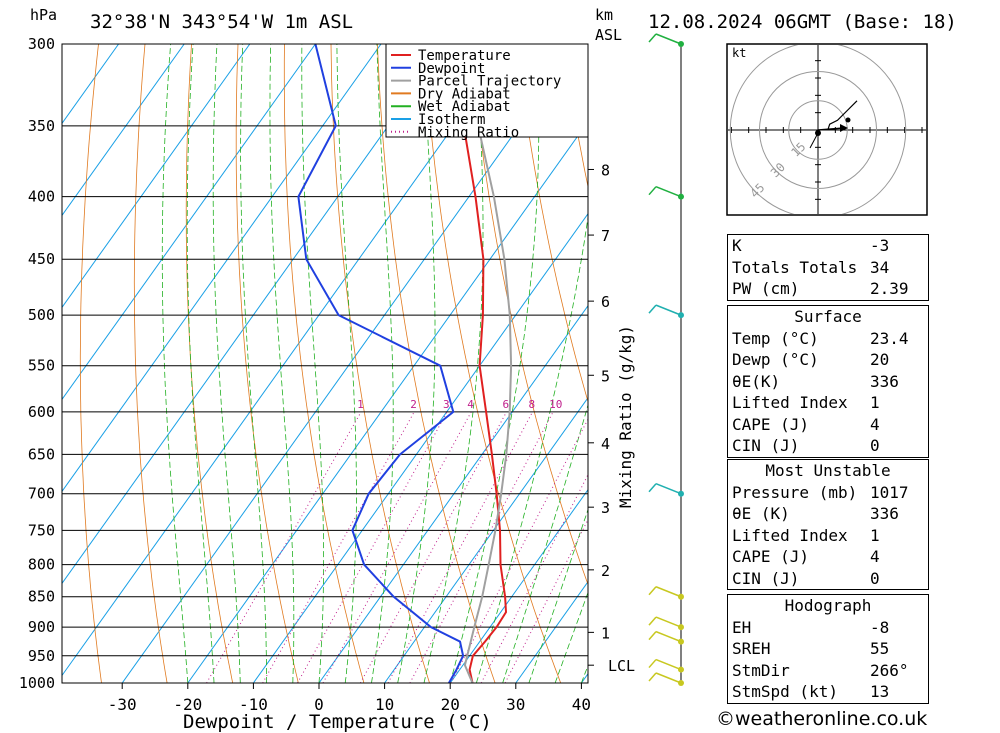  What do you see at coordinates (41, 366) in the screenshot?
I see `pressure-tick-label: 550` at bounding box center [41, 366].